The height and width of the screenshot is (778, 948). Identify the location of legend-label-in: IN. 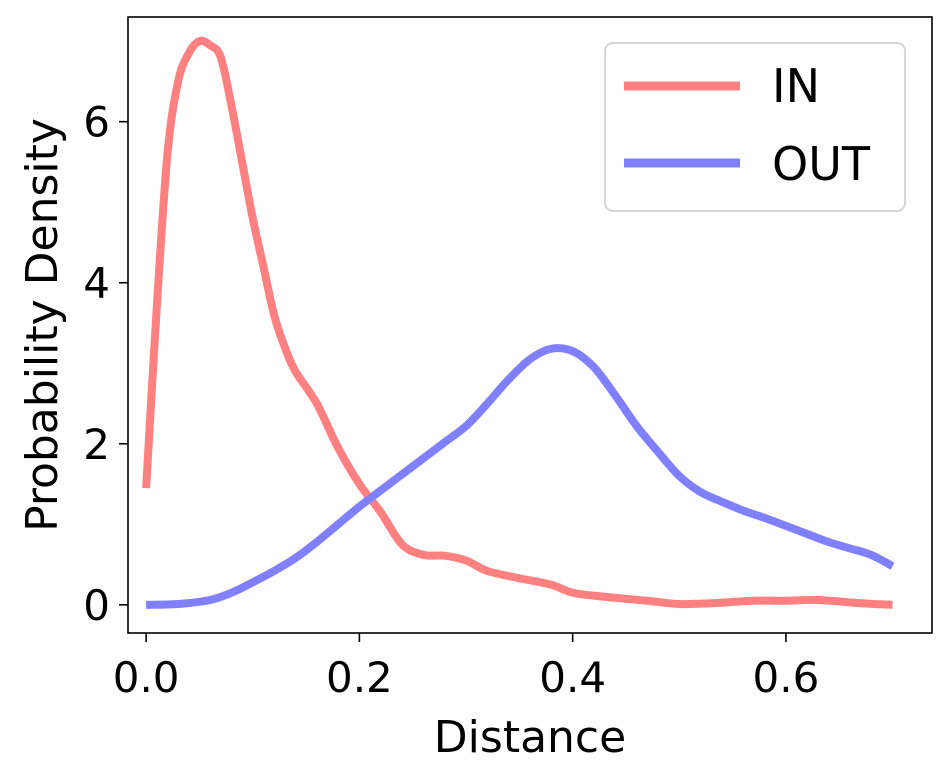
(796, 86).